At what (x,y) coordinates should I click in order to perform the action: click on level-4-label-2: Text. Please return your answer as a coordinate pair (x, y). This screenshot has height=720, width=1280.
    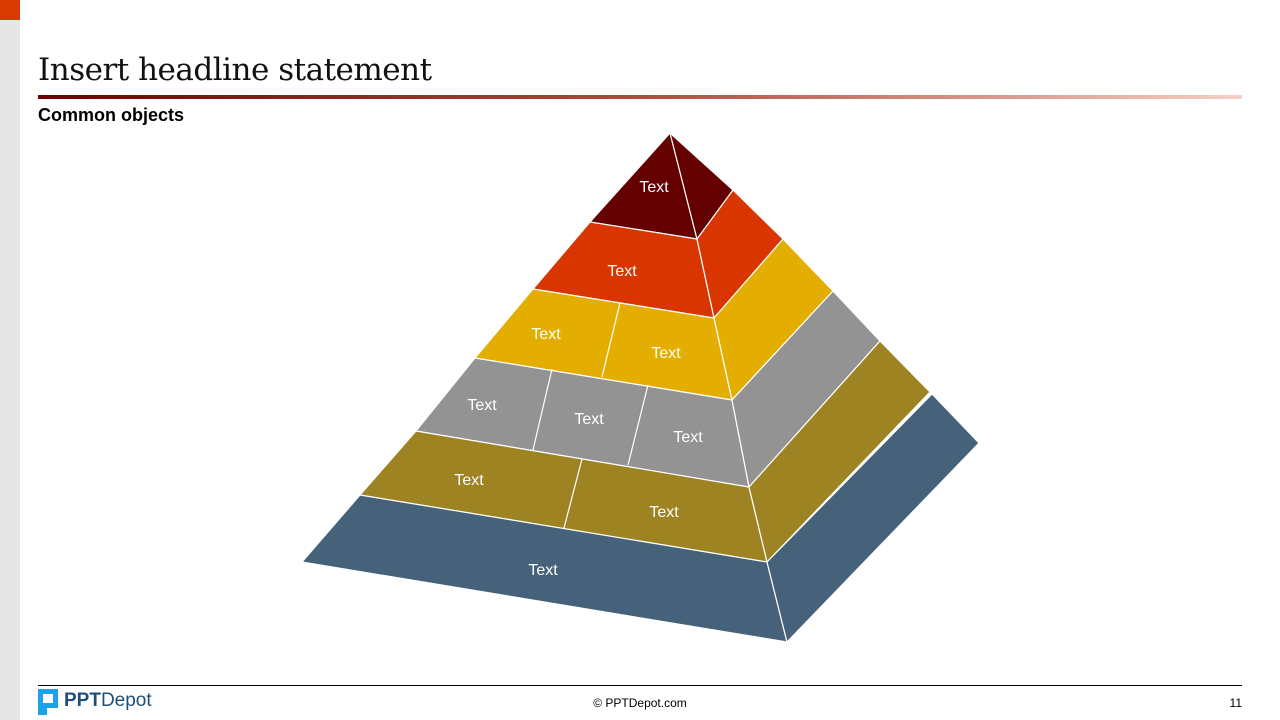
    Looking at the image, I should click on (589, 419).